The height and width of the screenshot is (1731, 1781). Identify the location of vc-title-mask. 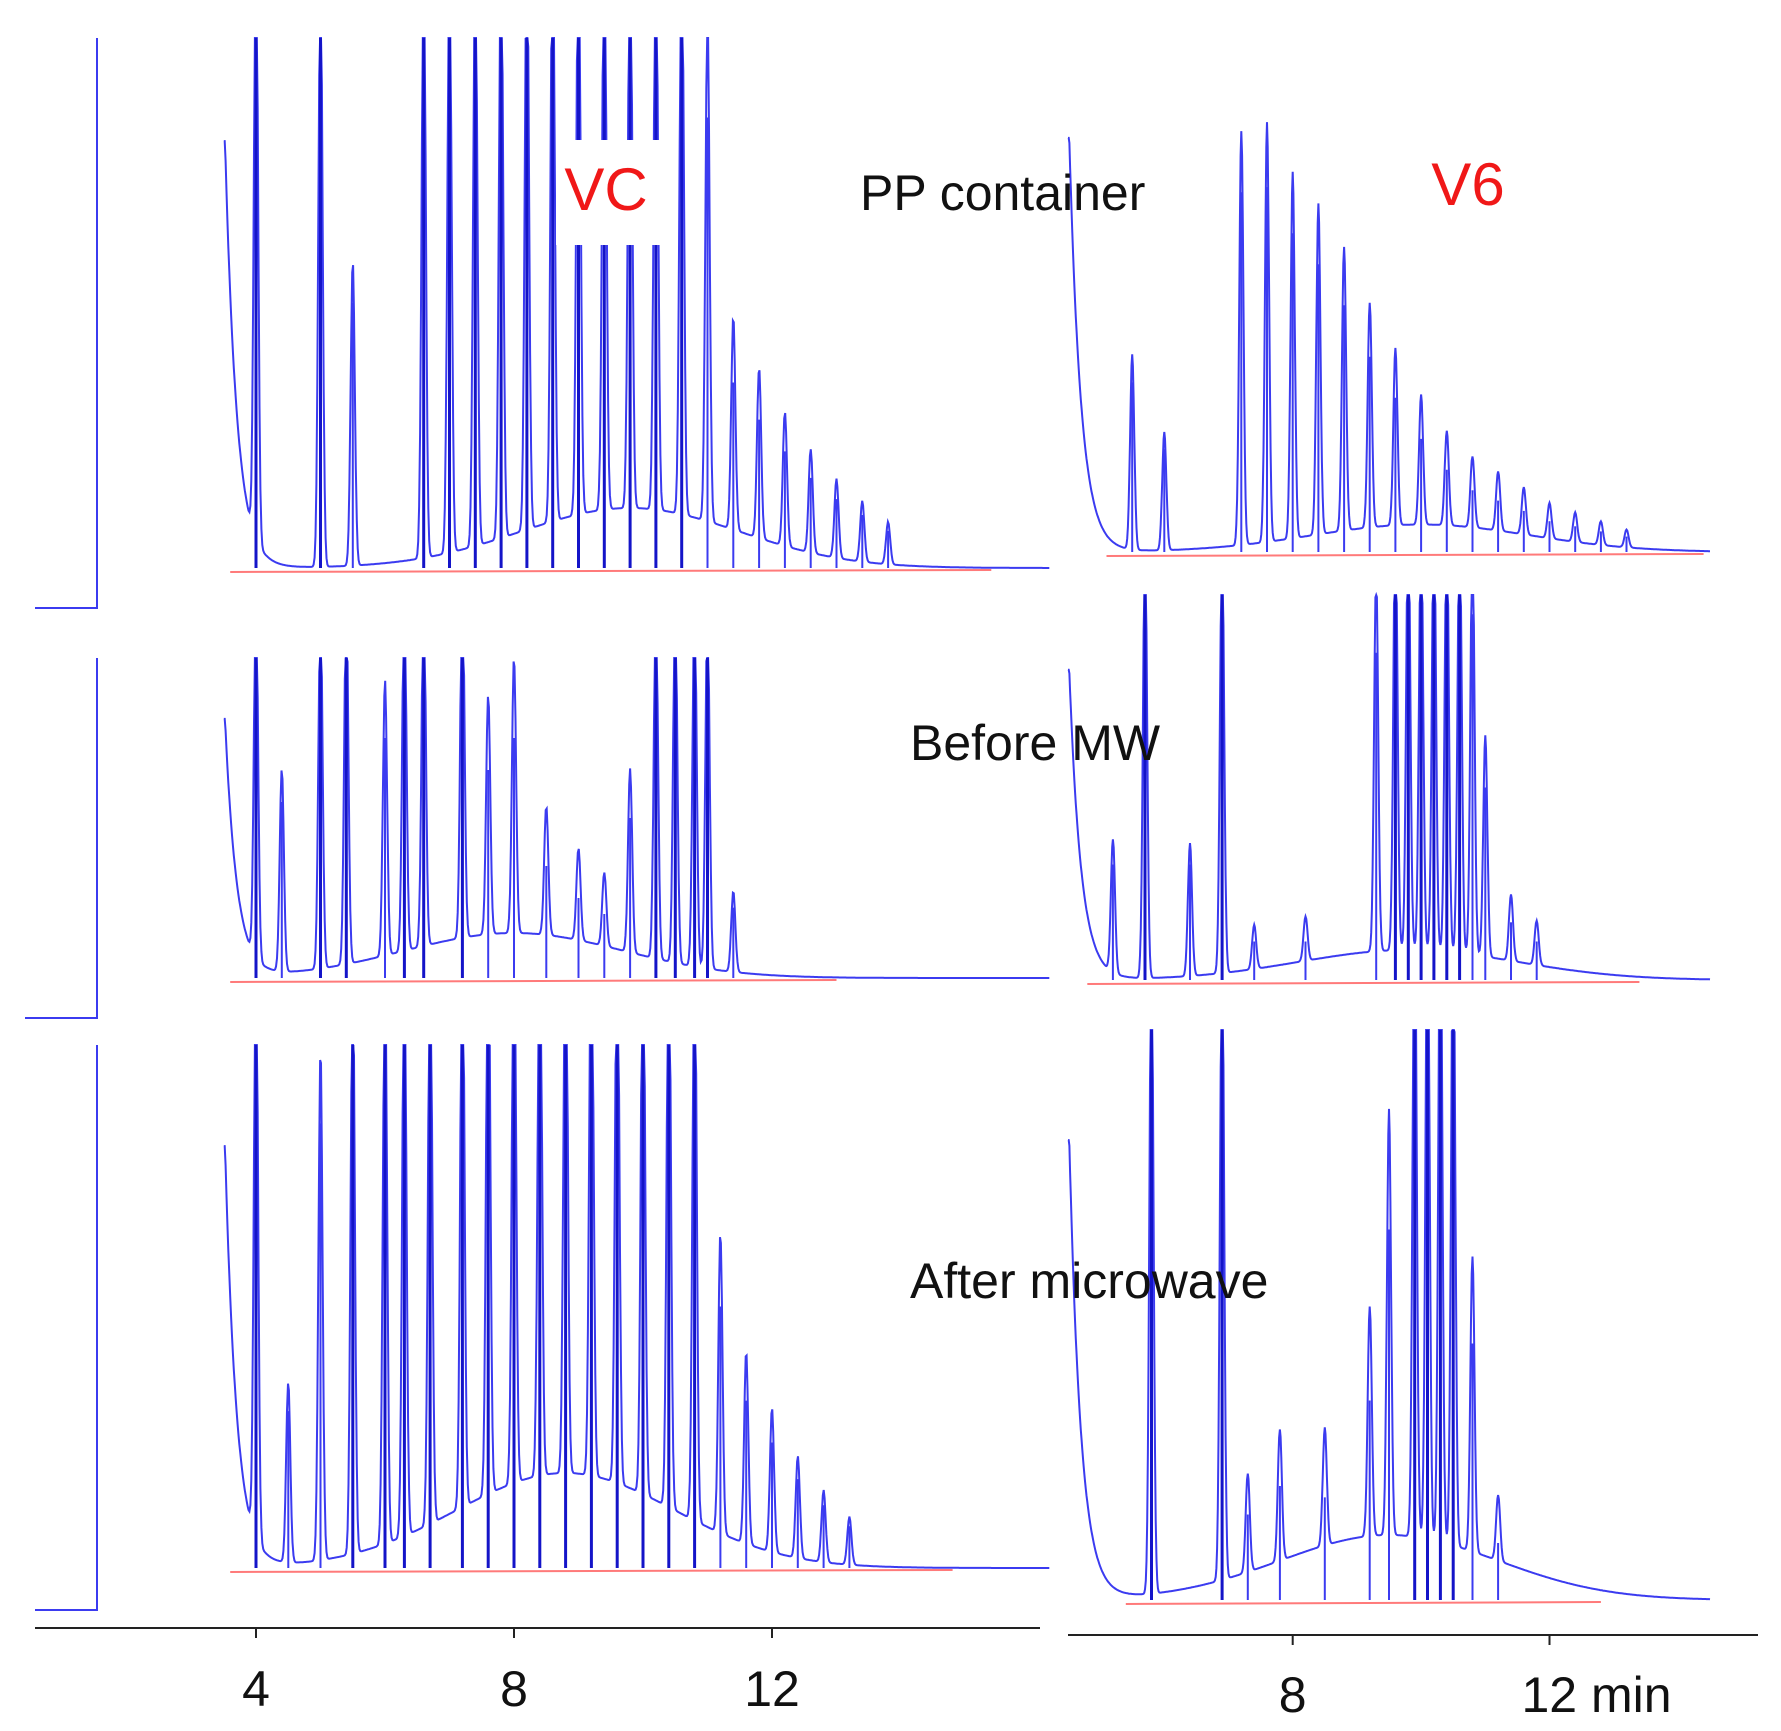
(615, 192).